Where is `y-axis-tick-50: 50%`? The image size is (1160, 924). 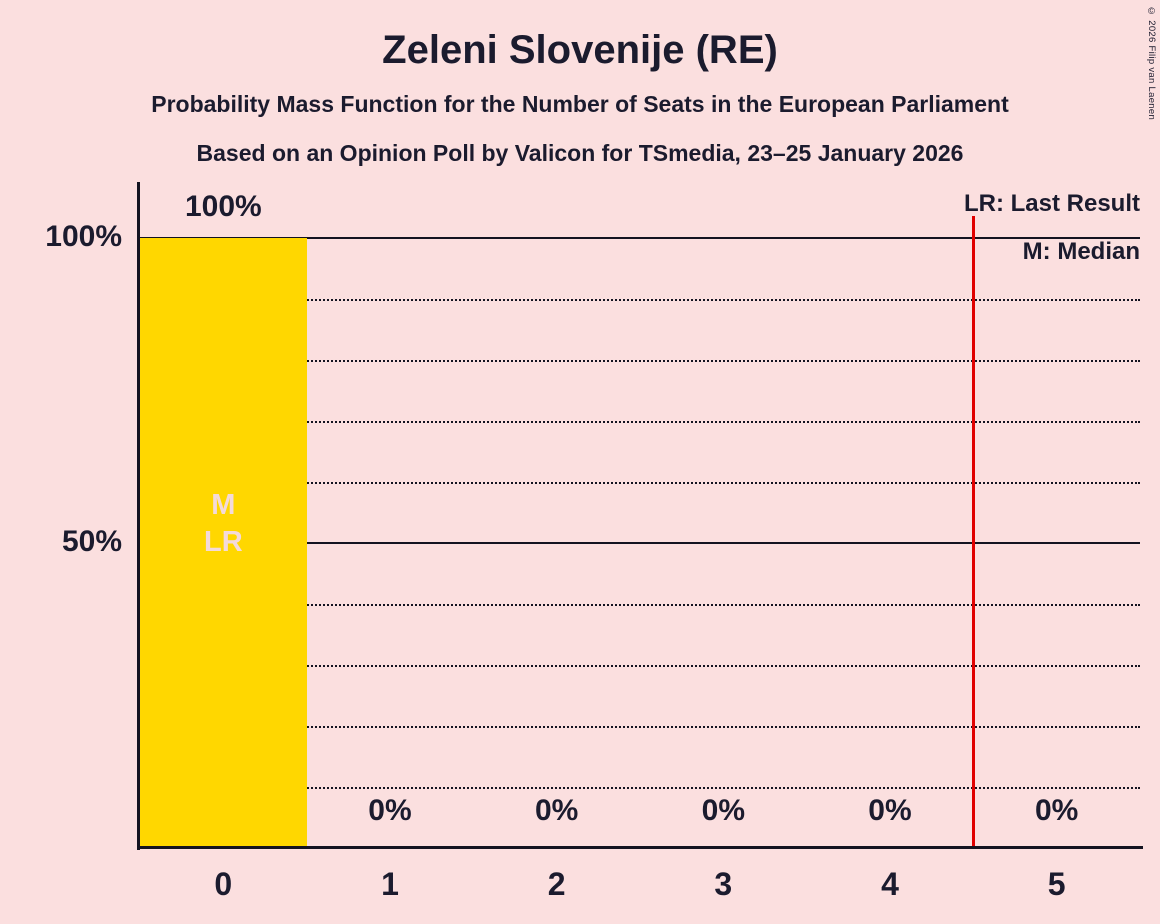
y-axis-tick-50: 50% is located at coordinates (91, 541).